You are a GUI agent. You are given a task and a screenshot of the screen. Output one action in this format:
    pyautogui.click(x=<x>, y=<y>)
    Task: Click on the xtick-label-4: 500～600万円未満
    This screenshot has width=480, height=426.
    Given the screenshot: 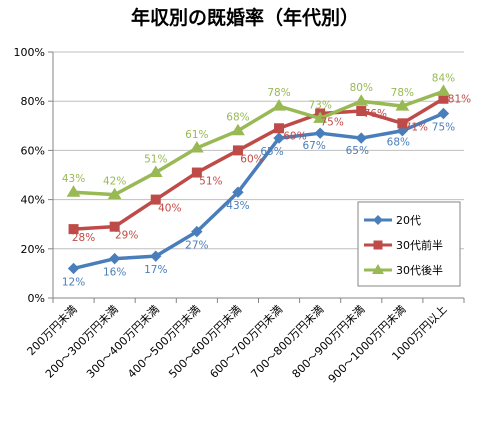 What is the action you would take?
    pyautogui.click(x=205, y=342)
    